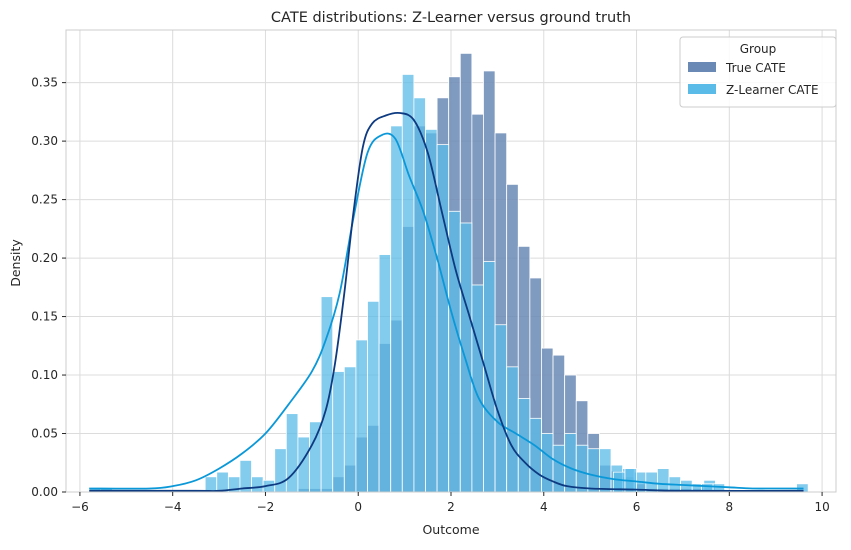 Image resolution: width=851 pixels, height=550 pixels. What do you see at coordinates (44, 258) in the screenshot?
I see `y-tick-label: 0.20` at bounding box center [44, 258].